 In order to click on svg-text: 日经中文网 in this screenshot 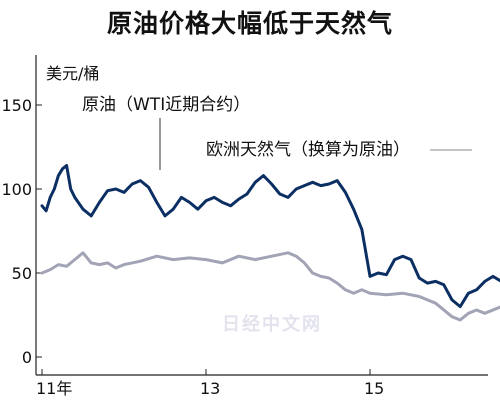, I will do `click(272, 324)`.